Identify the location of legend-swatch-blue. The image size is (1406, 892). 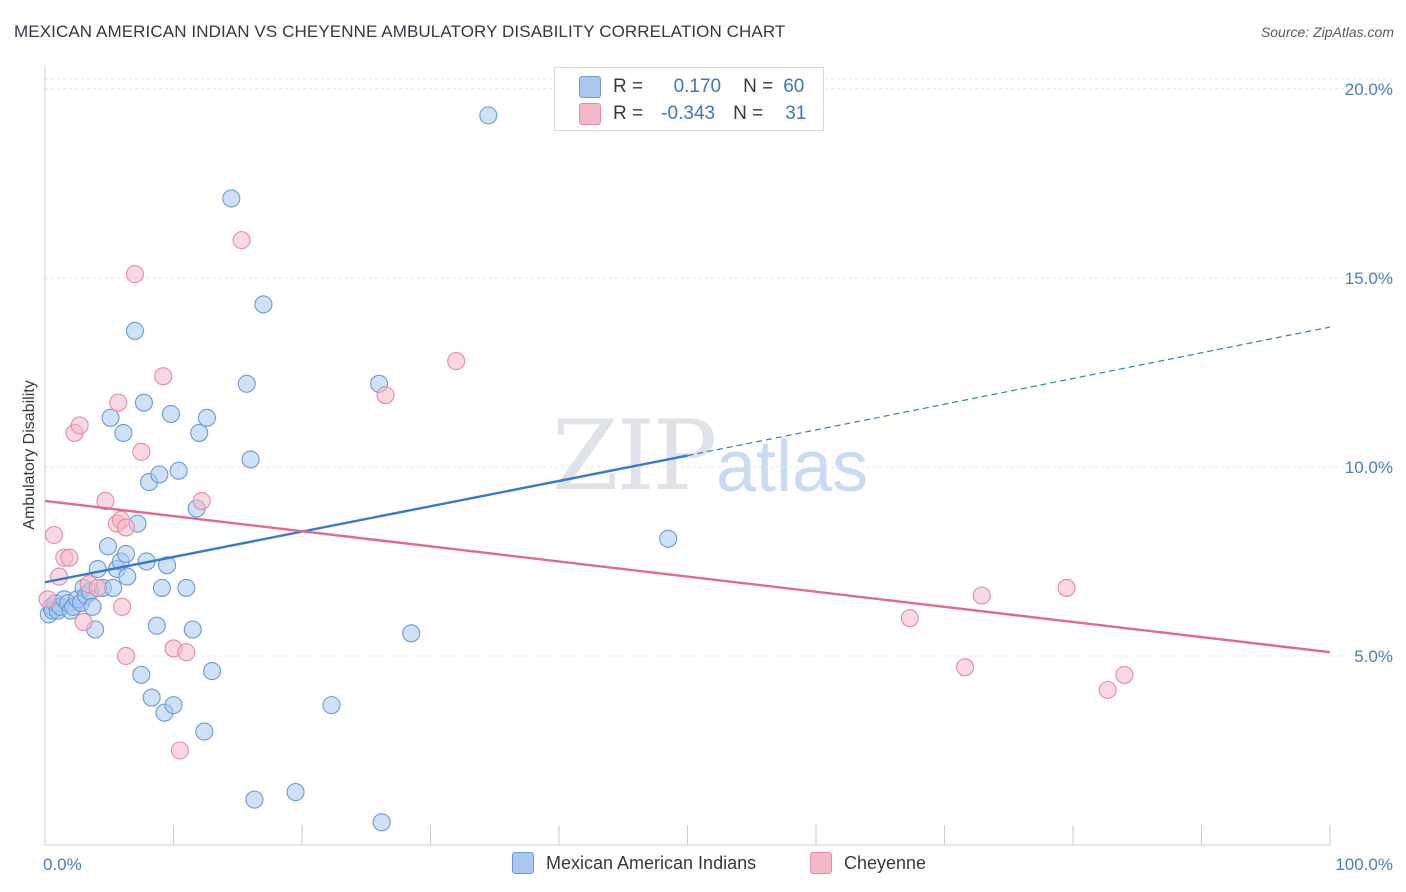
(590, 87).